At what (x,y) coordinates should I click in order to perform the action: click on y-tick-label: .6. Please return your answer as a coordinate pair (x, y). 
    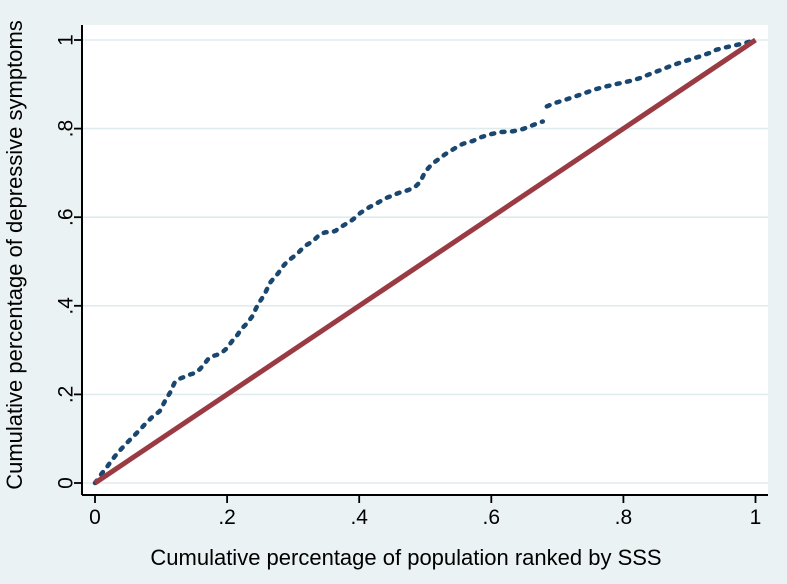
    Looking at the image, I should click on (66, 217).